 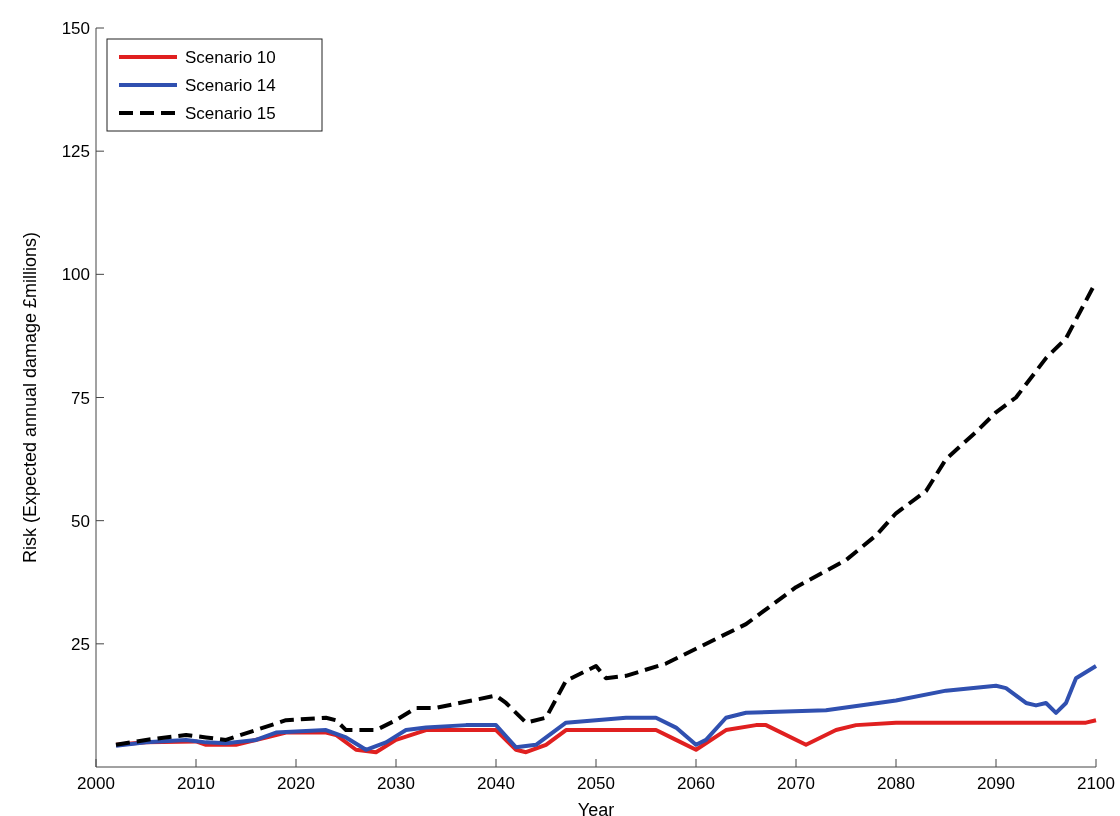 What do you see at coordinates (80, 521) in the screenshot?
I see `y-tick-label: 50` at bounding box center [80, 521].